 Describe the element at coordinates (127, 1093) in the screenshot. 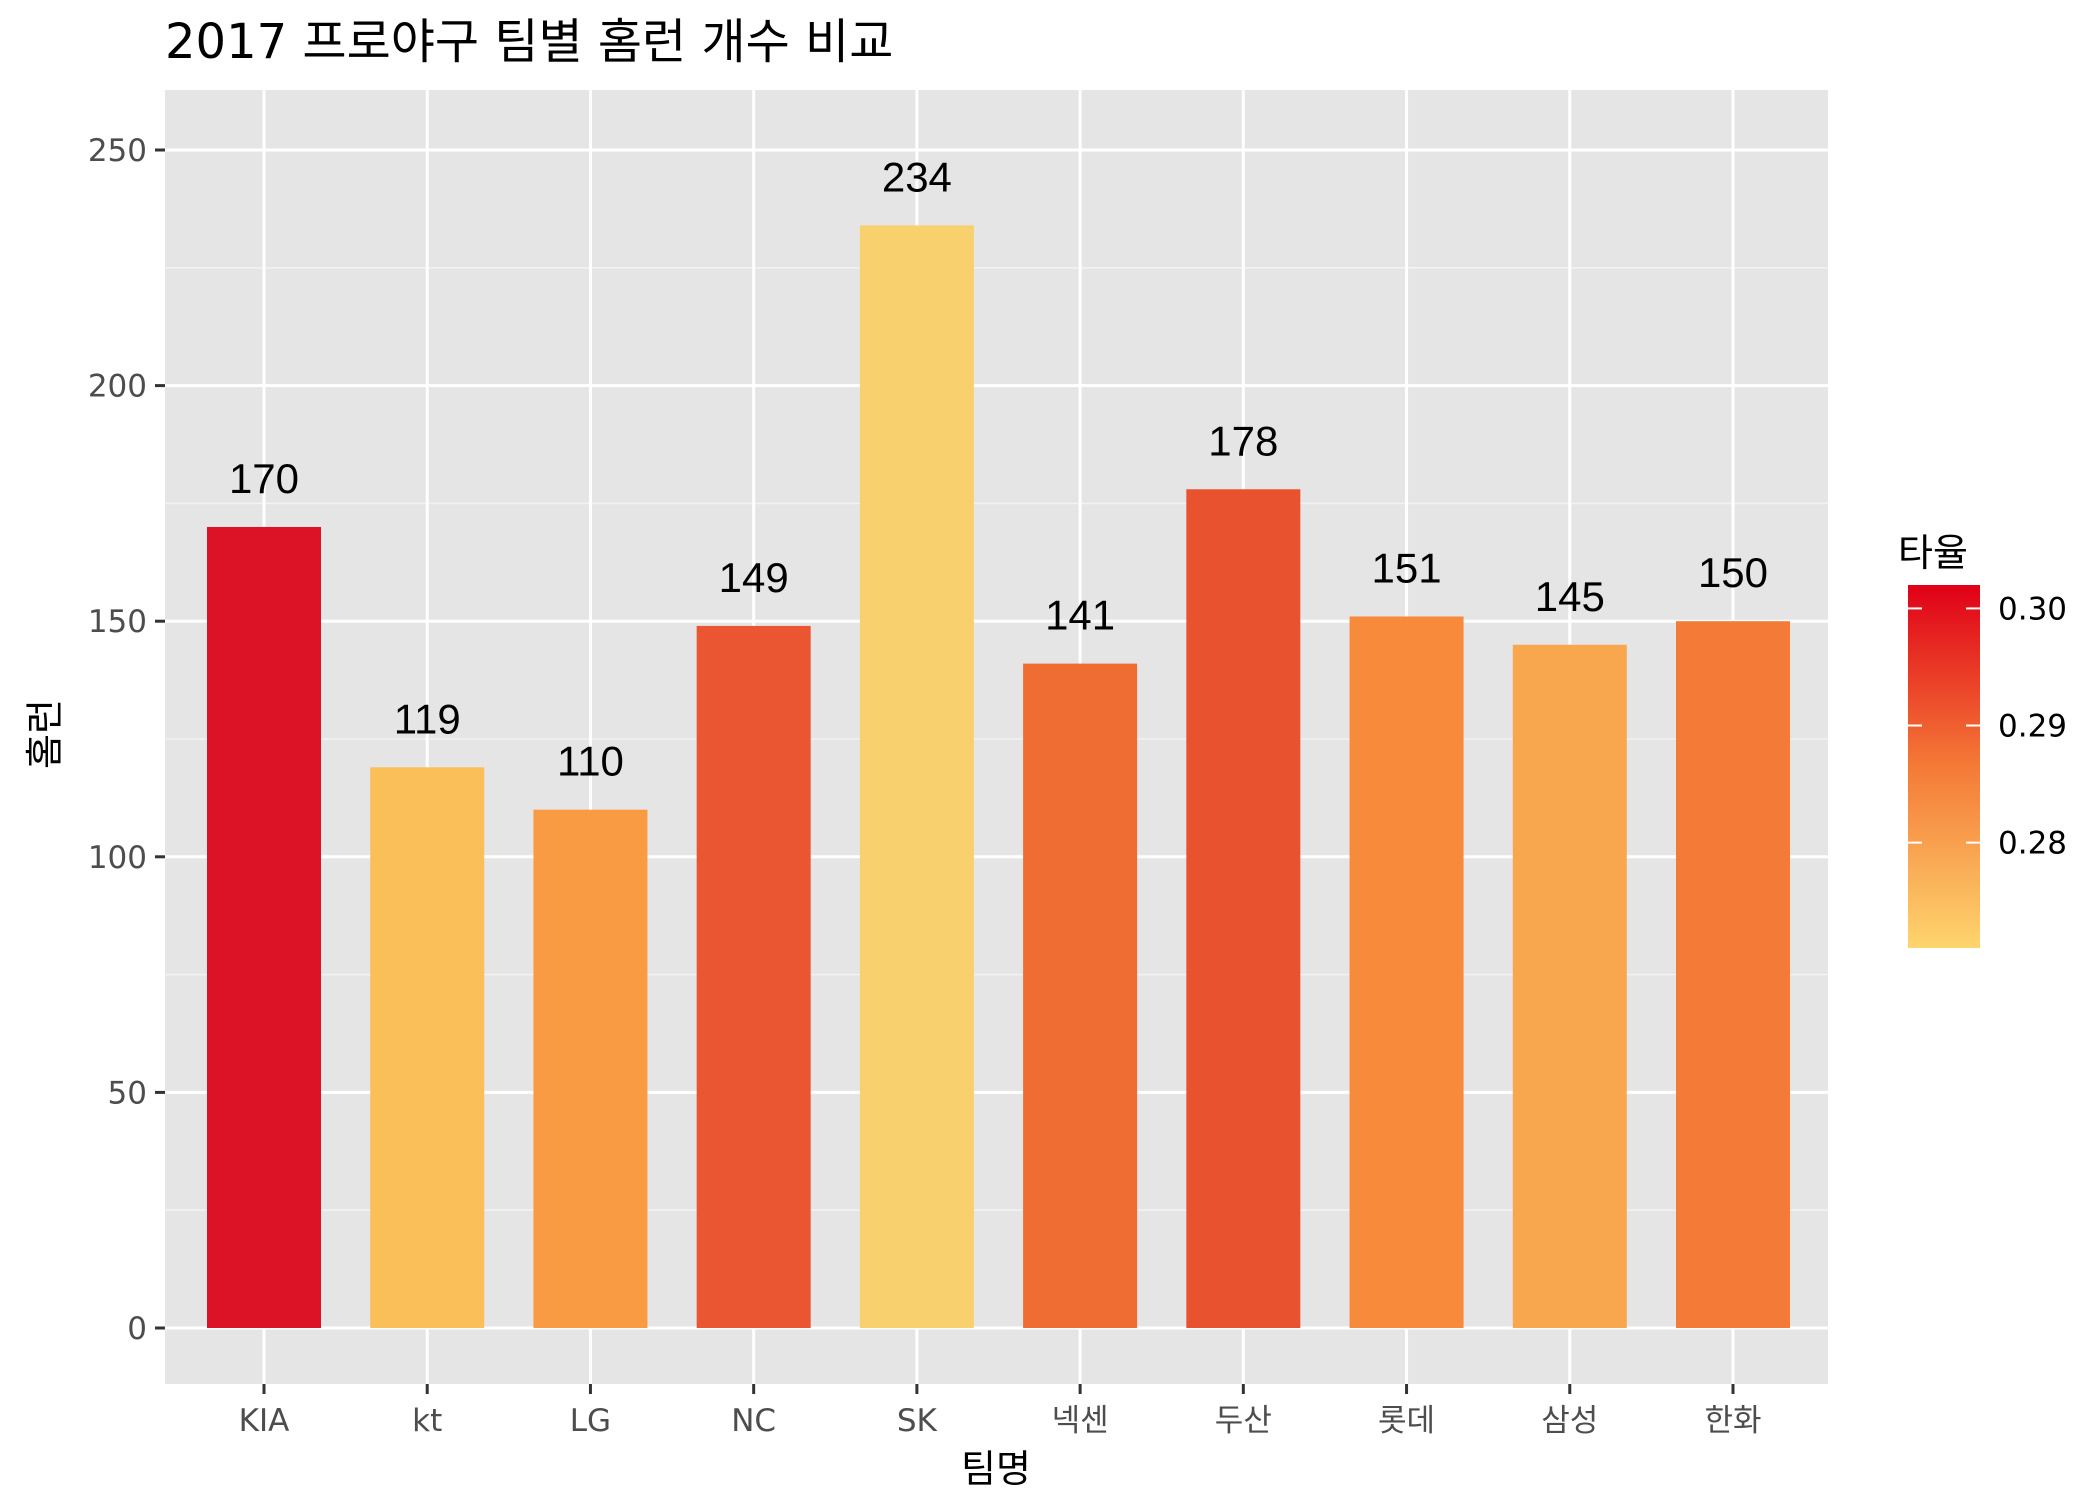

I see `y-tick-label: 50` at that location.